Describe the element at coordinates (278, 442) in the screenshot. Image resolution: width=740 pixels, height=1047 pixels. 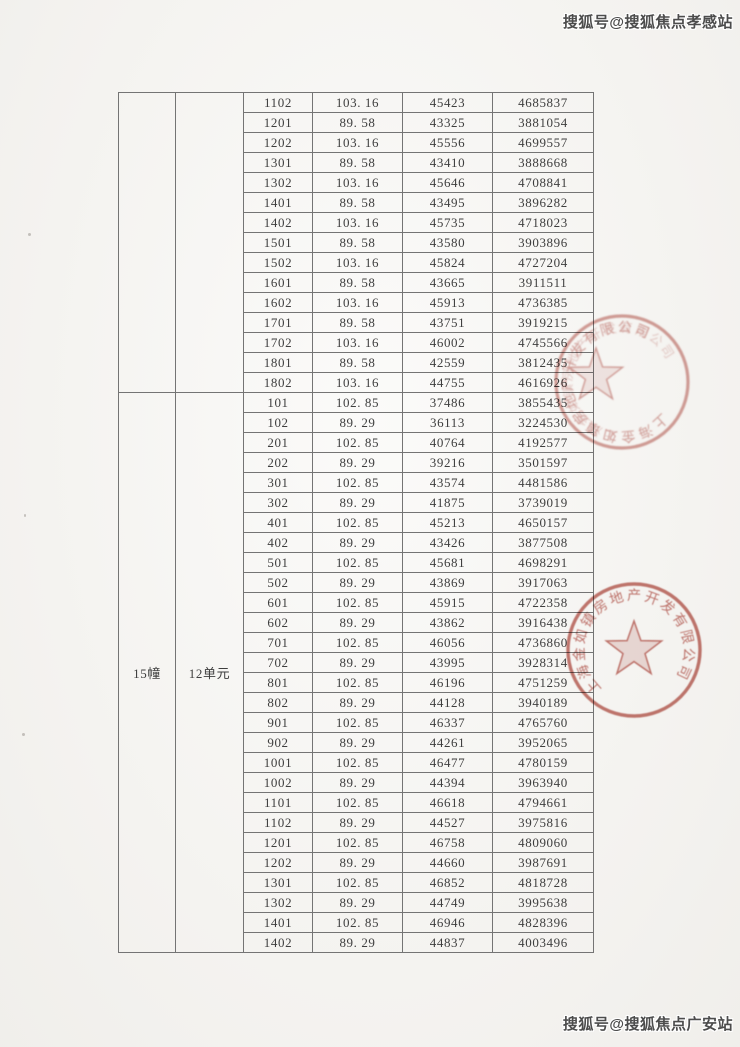
I see `room-cell: 201` at that location.